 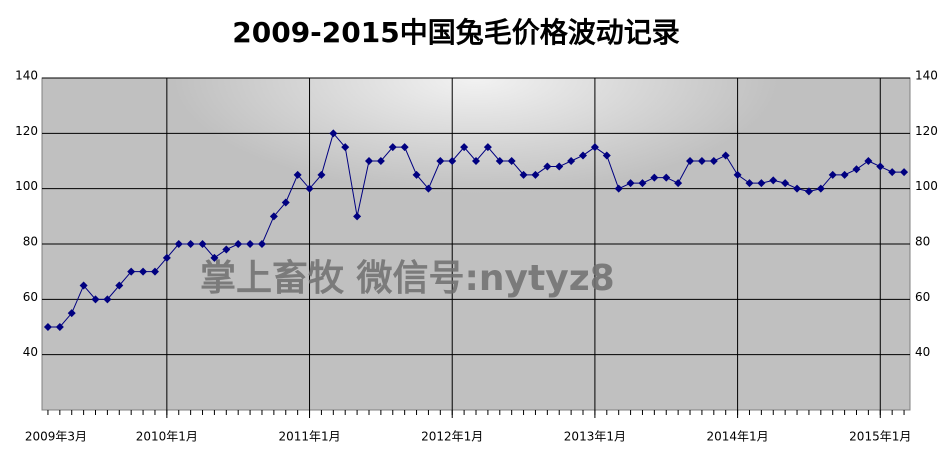 What do you see at coordinates (595, 437) in the screenshot?
I see `x-tick-label: 2013年1月` at bounding box center [595, 437].